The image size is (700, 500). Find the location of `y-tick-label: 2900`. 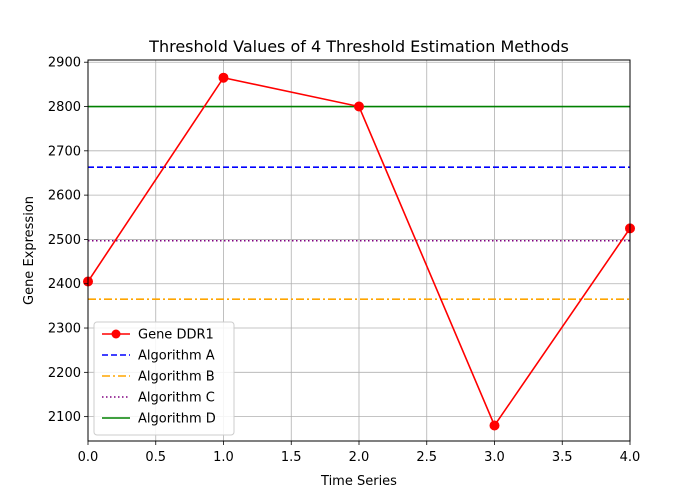

y-tick-label: 2900 is located at coordinates (64, 63).